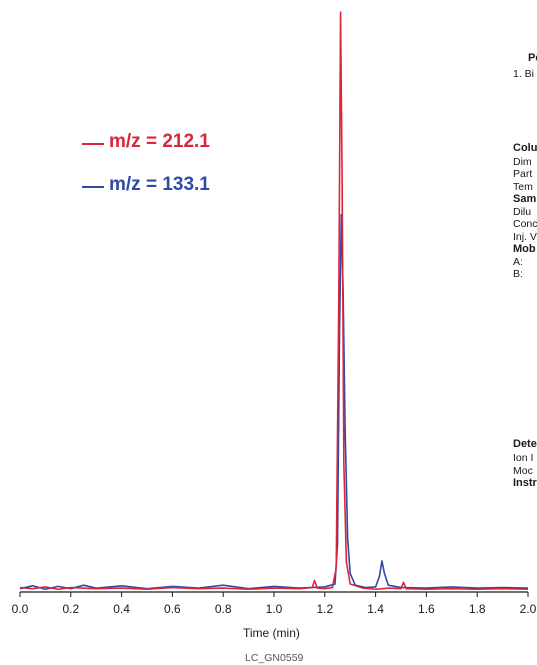 The width and height of the screenshot is (537, 665). I want to click on mobile-phase-a: A:, so click(518, 262).